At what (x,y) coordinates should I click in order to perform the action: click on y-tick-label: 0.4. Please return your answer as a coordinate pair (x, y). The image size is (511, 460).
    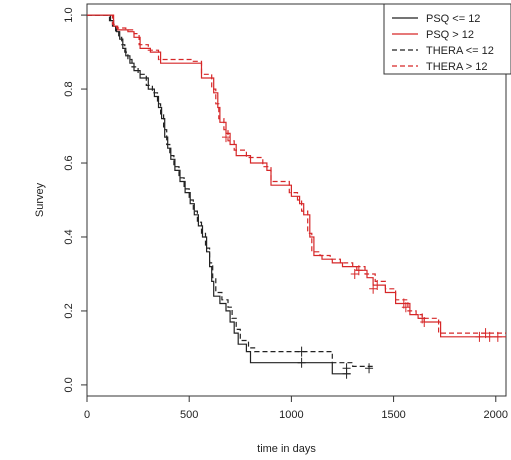
    Looking at the image, I should click on (69, 236).